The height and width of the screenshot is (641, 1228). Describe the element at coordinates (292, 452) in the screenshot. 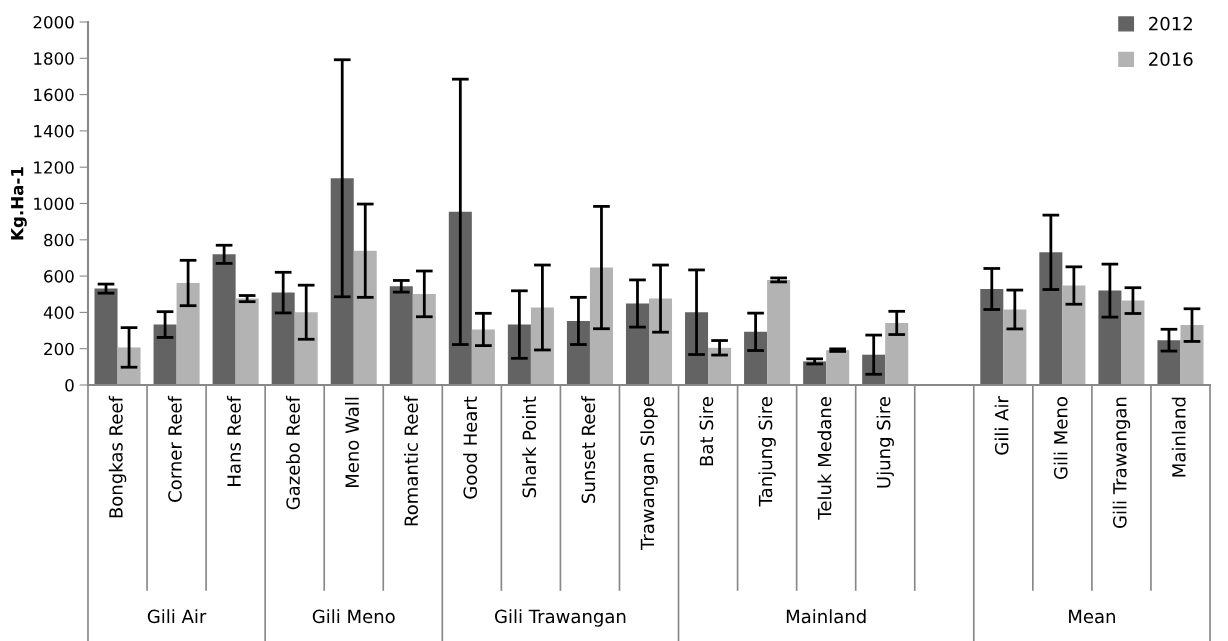

I see `x-tick-label: Gazebo Reef` at that location.